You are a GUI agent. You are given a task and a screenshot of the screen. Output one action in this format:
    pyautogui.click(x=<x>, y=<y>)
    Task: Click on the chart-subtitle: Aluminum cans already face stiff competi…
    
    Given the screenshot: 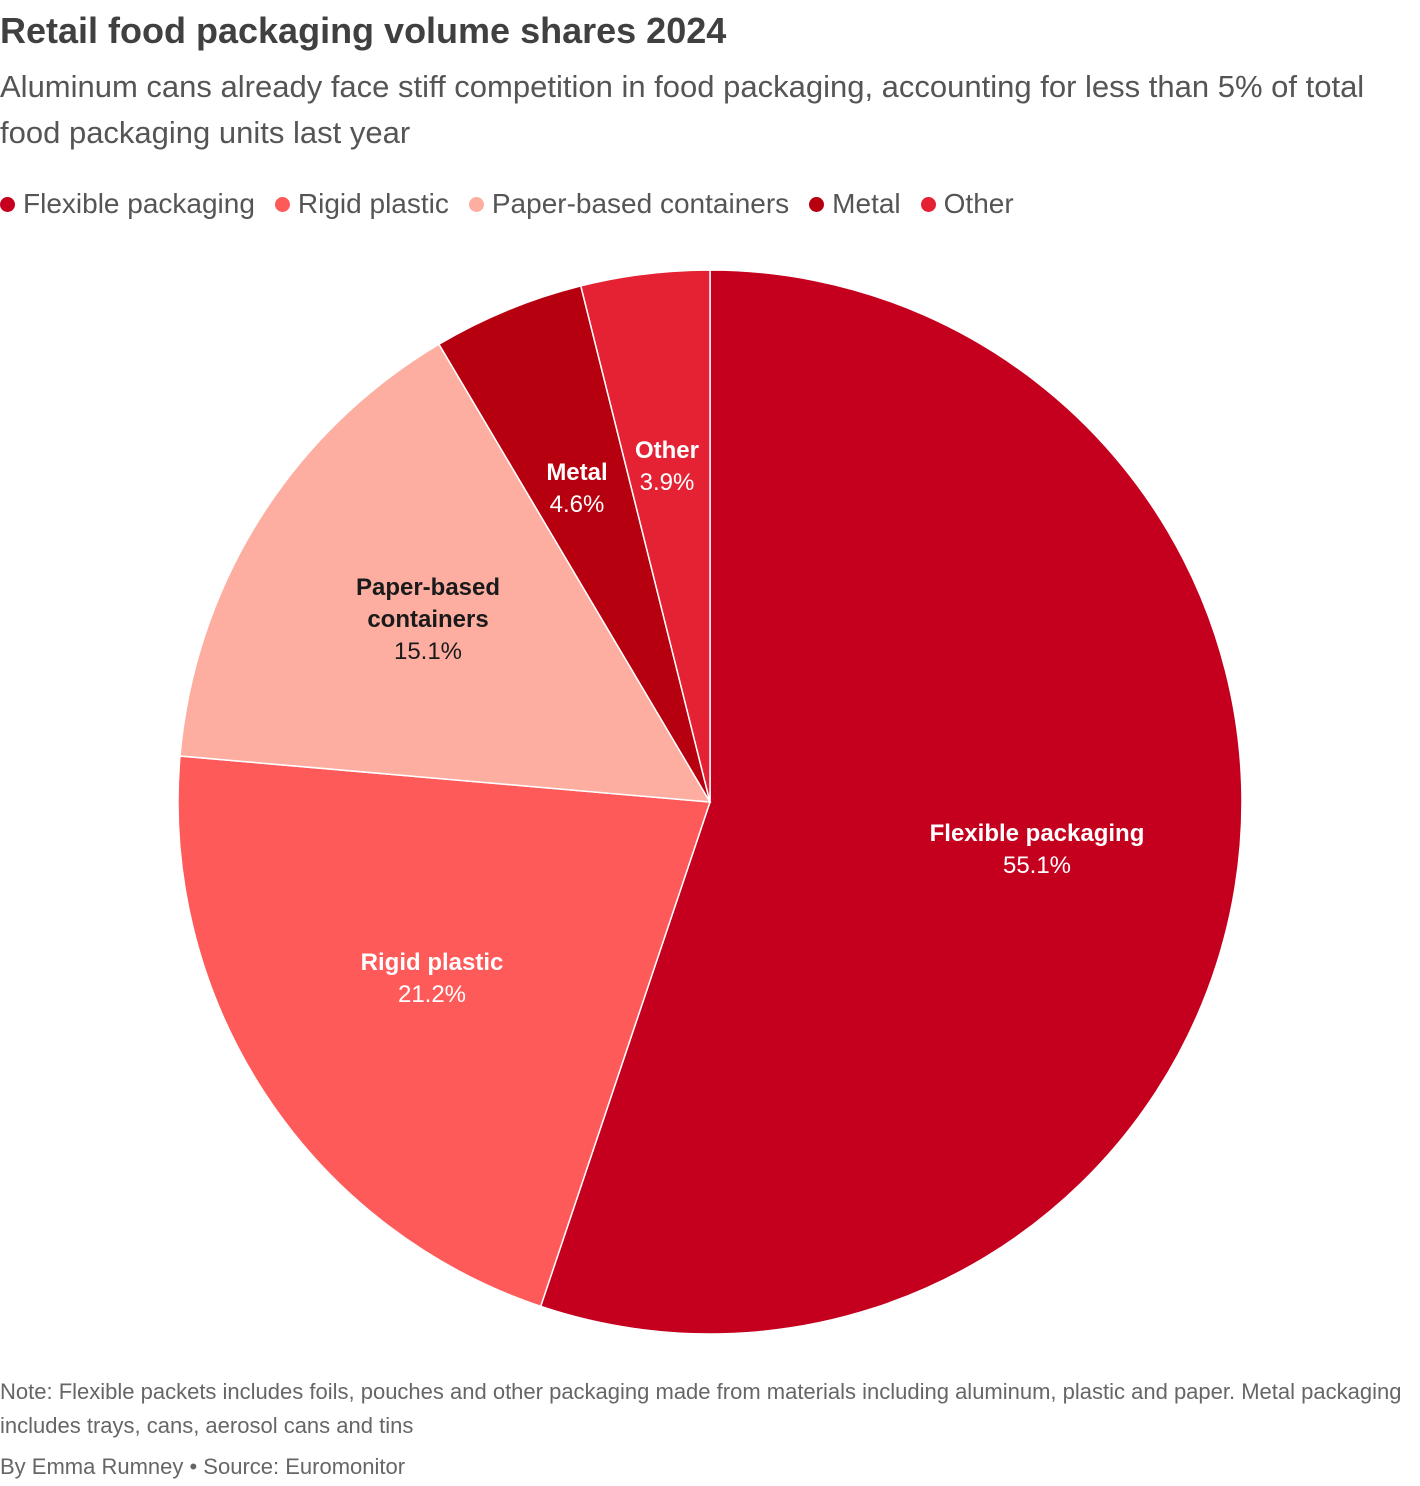 What is the action you would take?
    pyautogui.click(x=682, y=109)
    